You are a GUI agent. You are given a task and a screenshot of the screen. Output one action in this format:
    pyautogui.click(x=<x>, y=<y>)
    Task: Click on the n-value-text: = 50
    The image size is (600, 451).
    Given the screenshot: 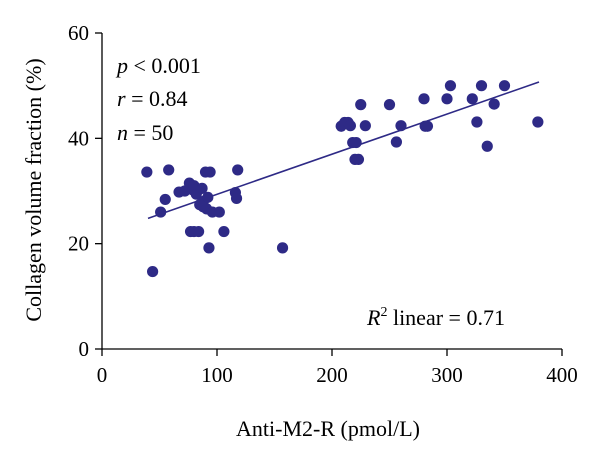 What is the action you would take?
    pyautogui.click(x=150, y=132)
    